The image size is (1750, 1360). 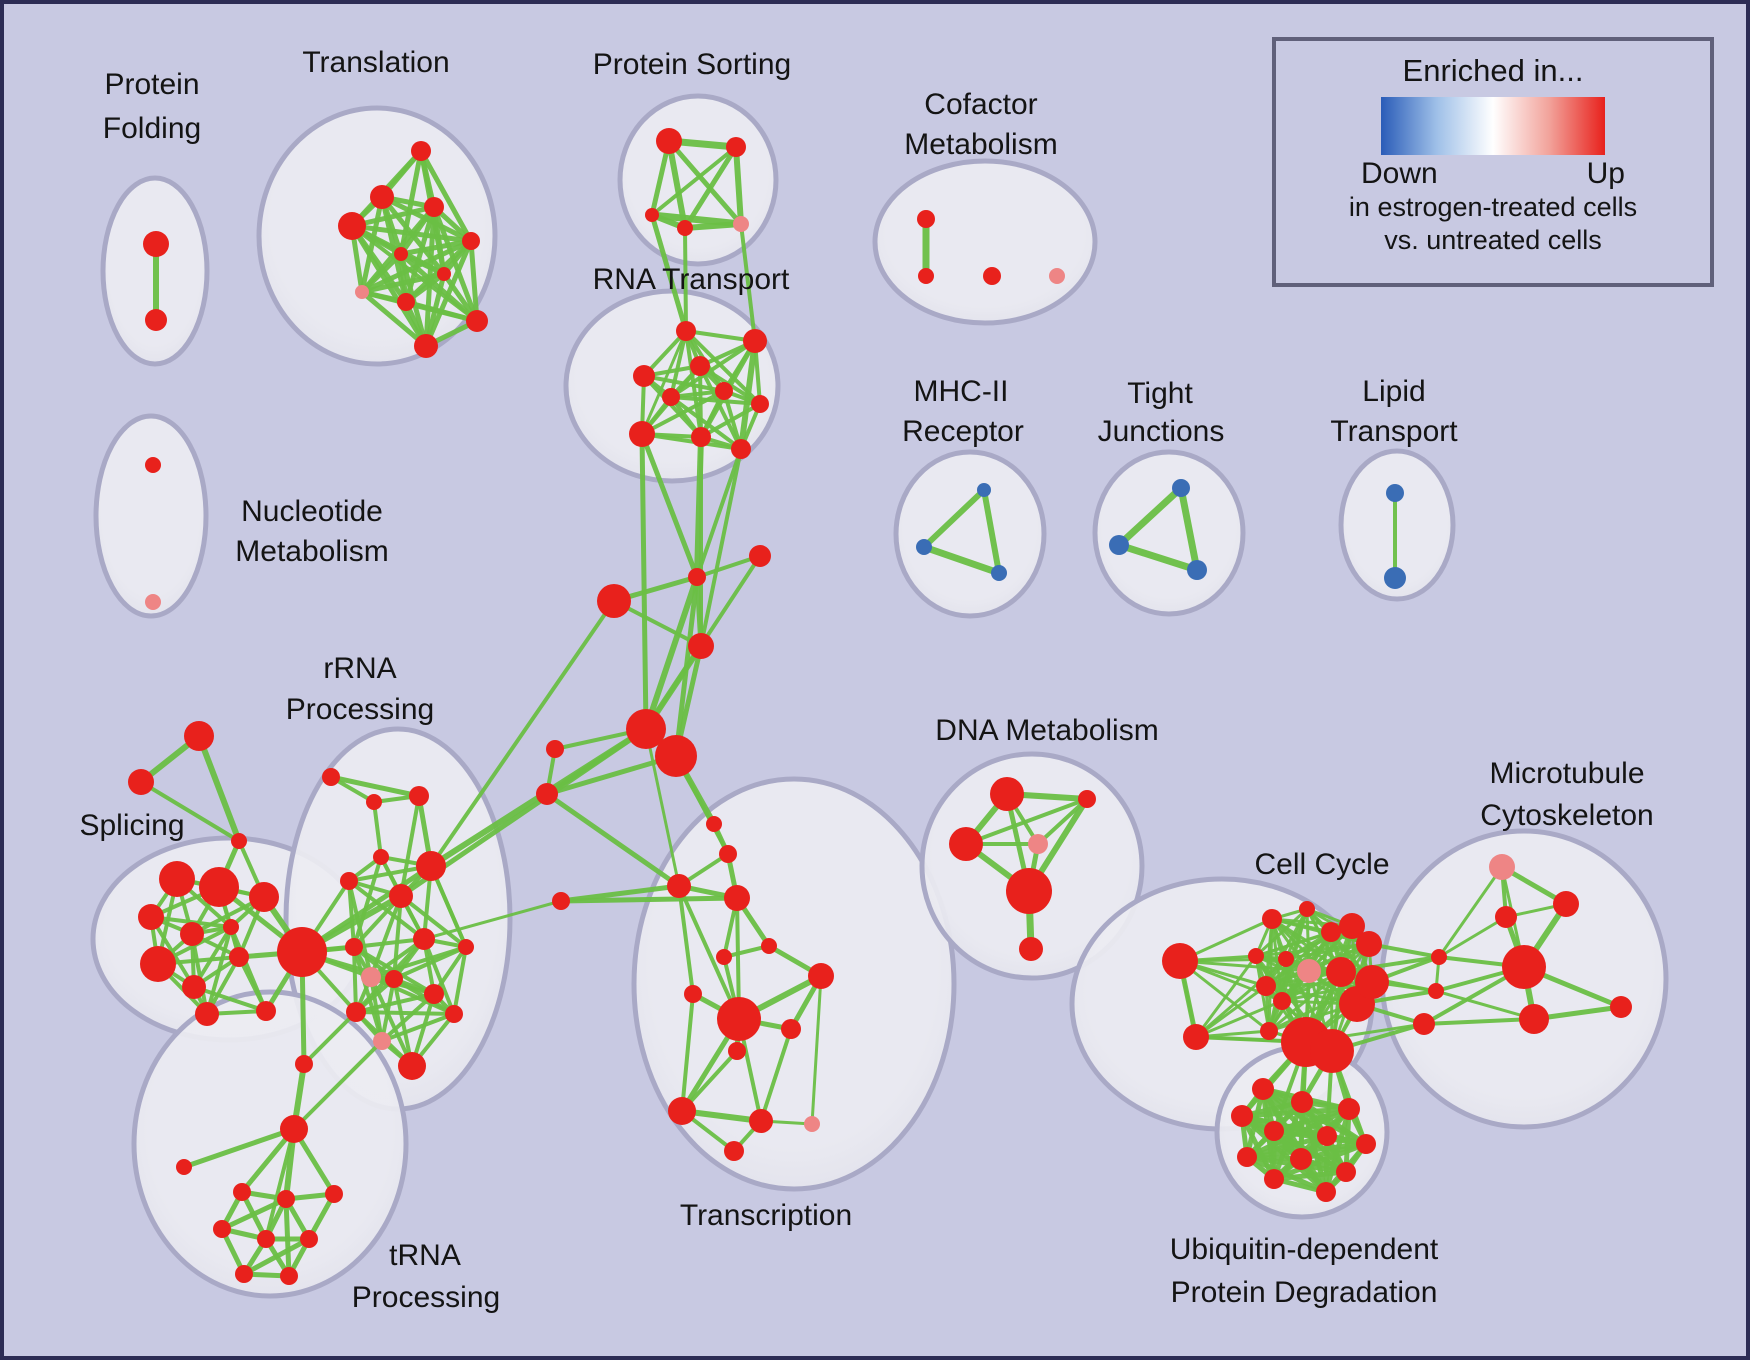 I want to click on lipid-label: Transport, so click(x=1394, y=431).